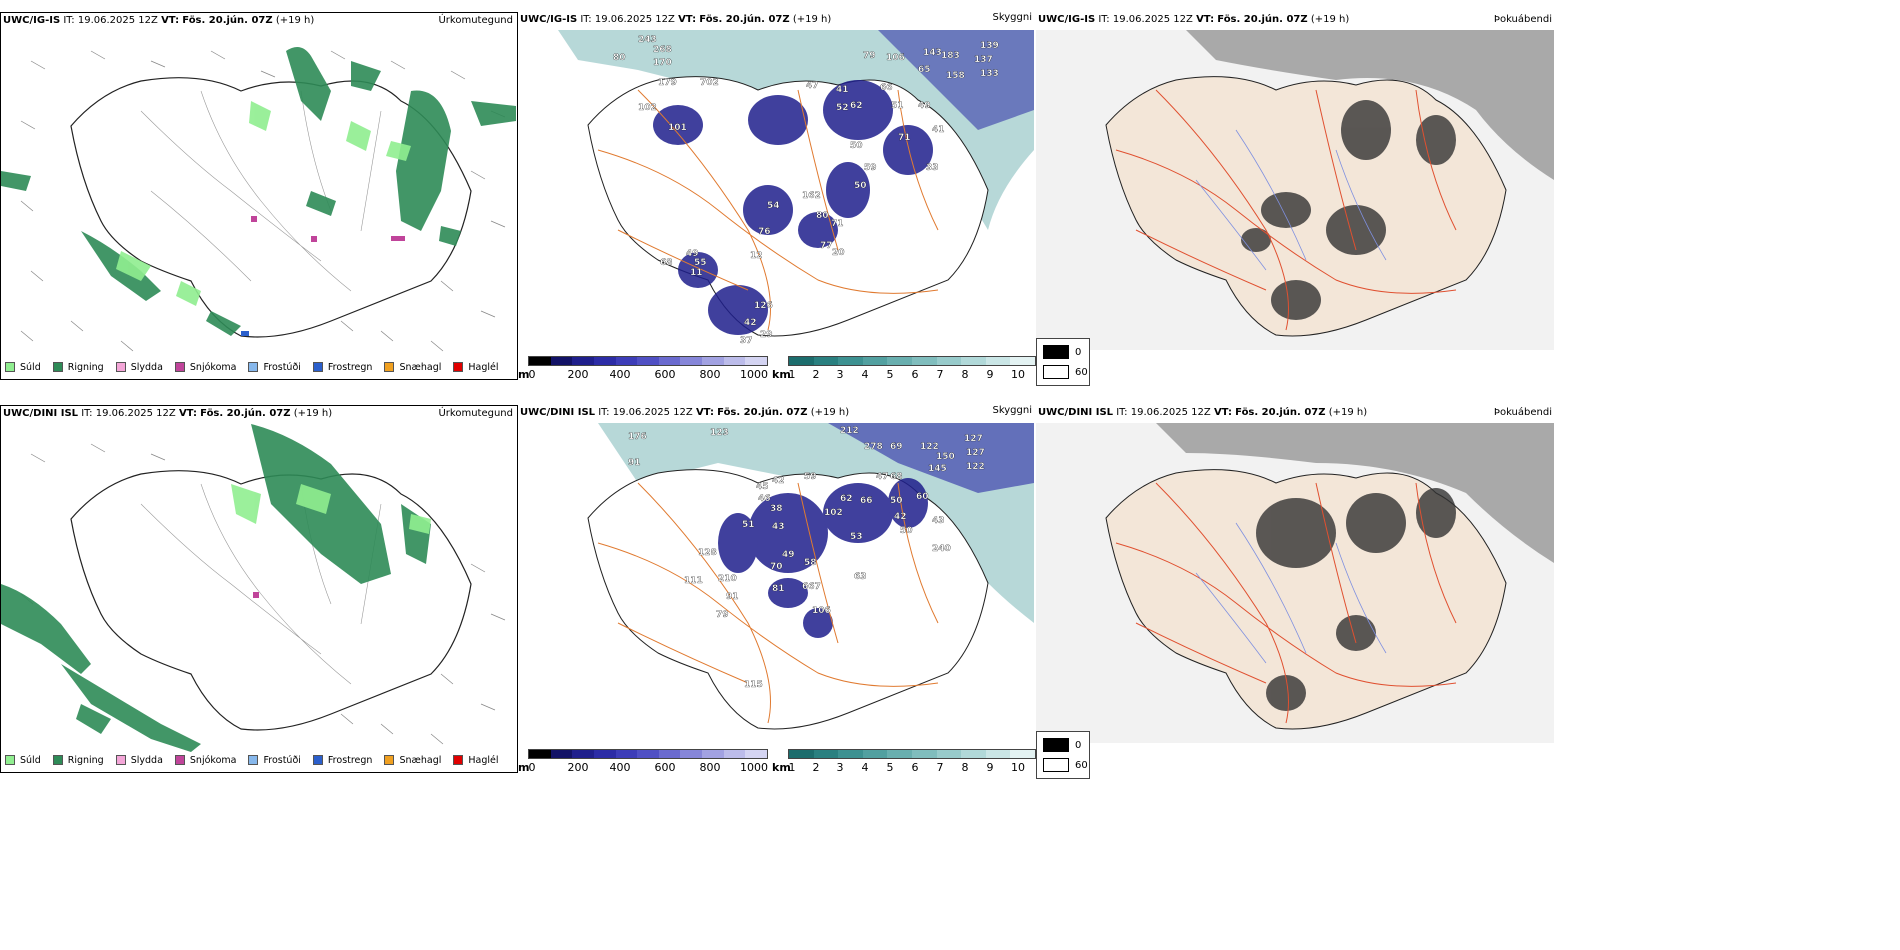 Image resolution: width=1900 pixels, height=950 pixels. Describe the element at coordinates (753, 685) in the screenshot. I see `vis-label: 115` at that location.